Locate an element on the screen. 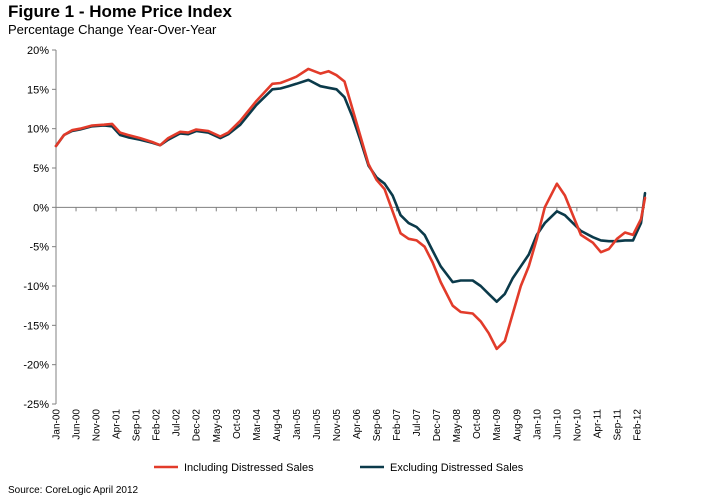  y-tick-label: -25% is located at coordinates (36, 405).